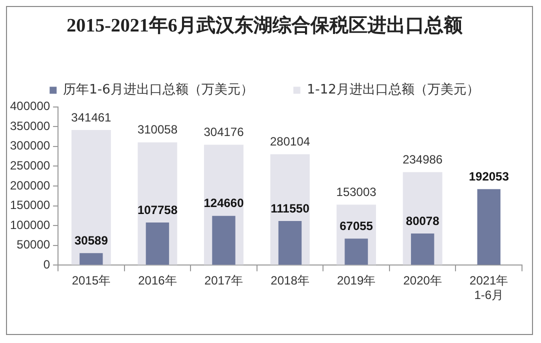 This screenshot has height=343, width=541. I want to click on data-label: 192053, so click(489, 176).